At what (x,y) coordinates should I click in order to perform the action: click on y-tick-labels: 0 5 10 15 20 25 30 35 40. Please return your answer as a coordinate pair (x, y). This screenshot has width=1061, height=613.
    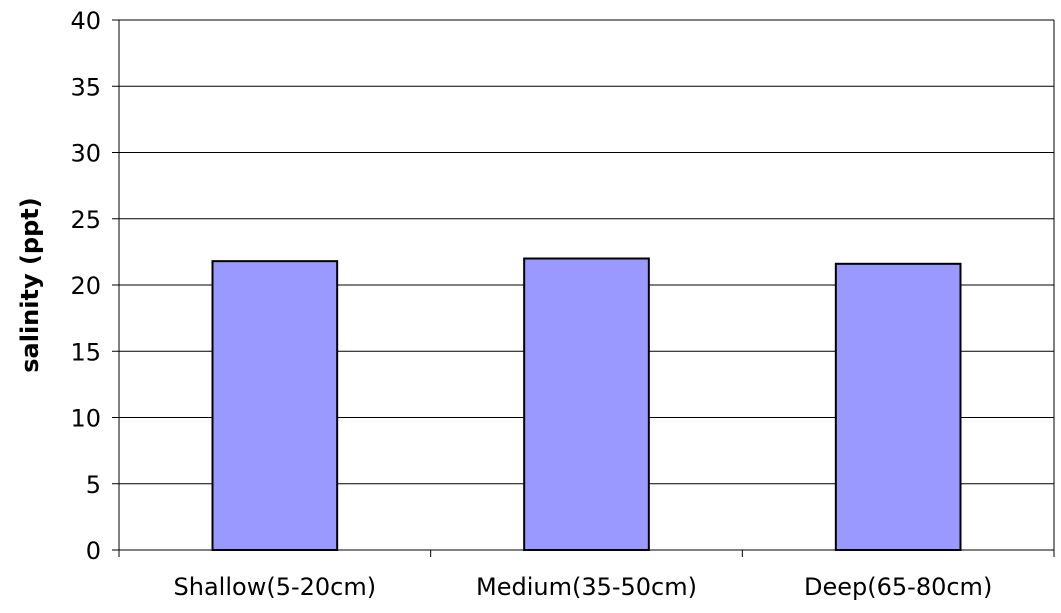
    Looking at the image, I should click on (85, 286).